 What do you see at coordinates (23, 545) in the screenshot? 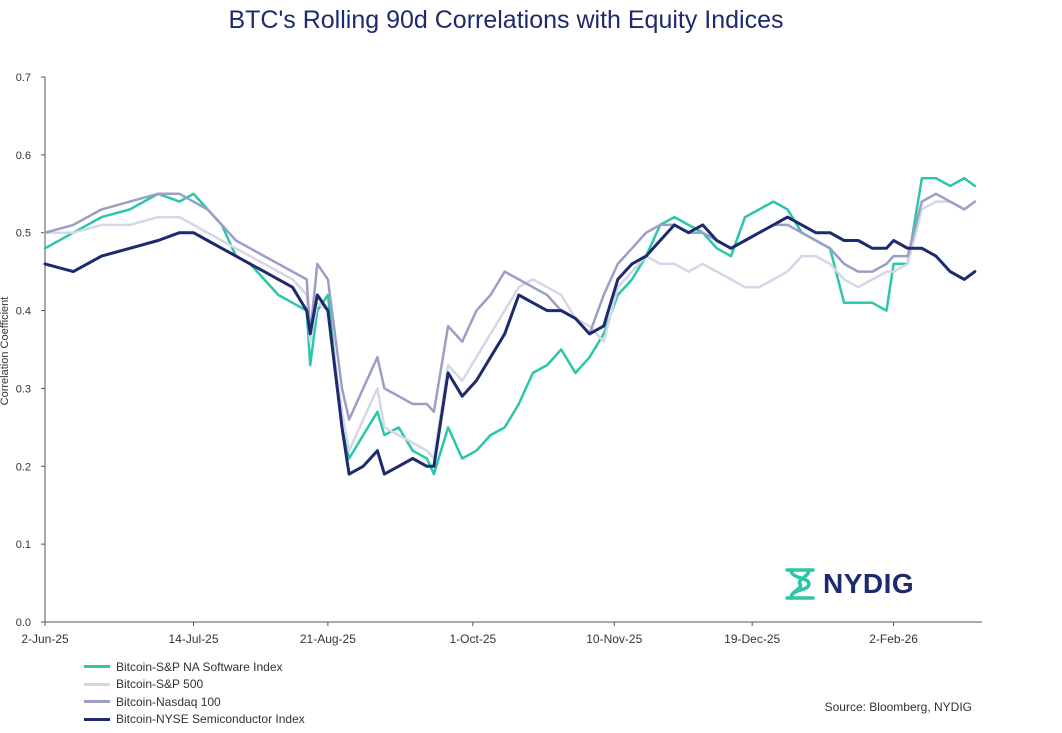
I see `y-tick-label: 0.1` at bounding box center [23, 545].